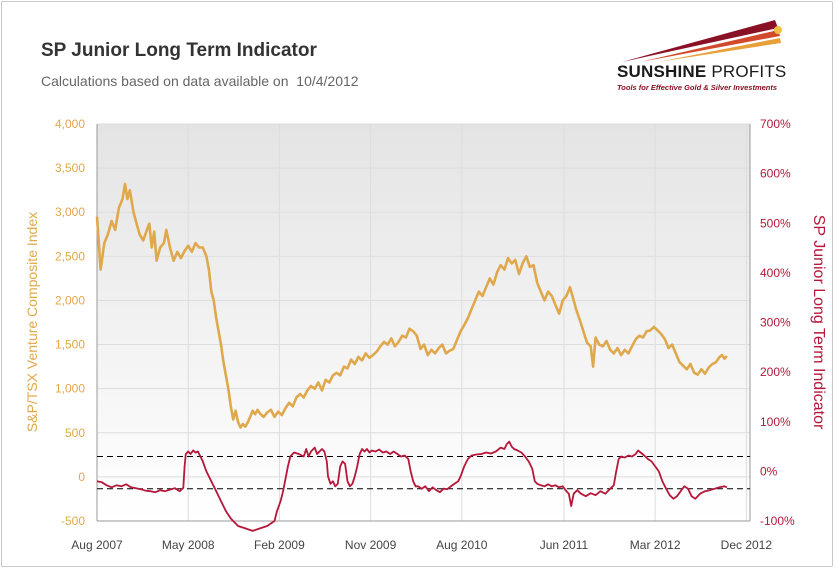 The height and width of the screenshot is (570, 836). What do you see at coordinates (775, 223) in the screenshot?
I see `y-right-tick-label: 500%` at bounding box center [775, 223].